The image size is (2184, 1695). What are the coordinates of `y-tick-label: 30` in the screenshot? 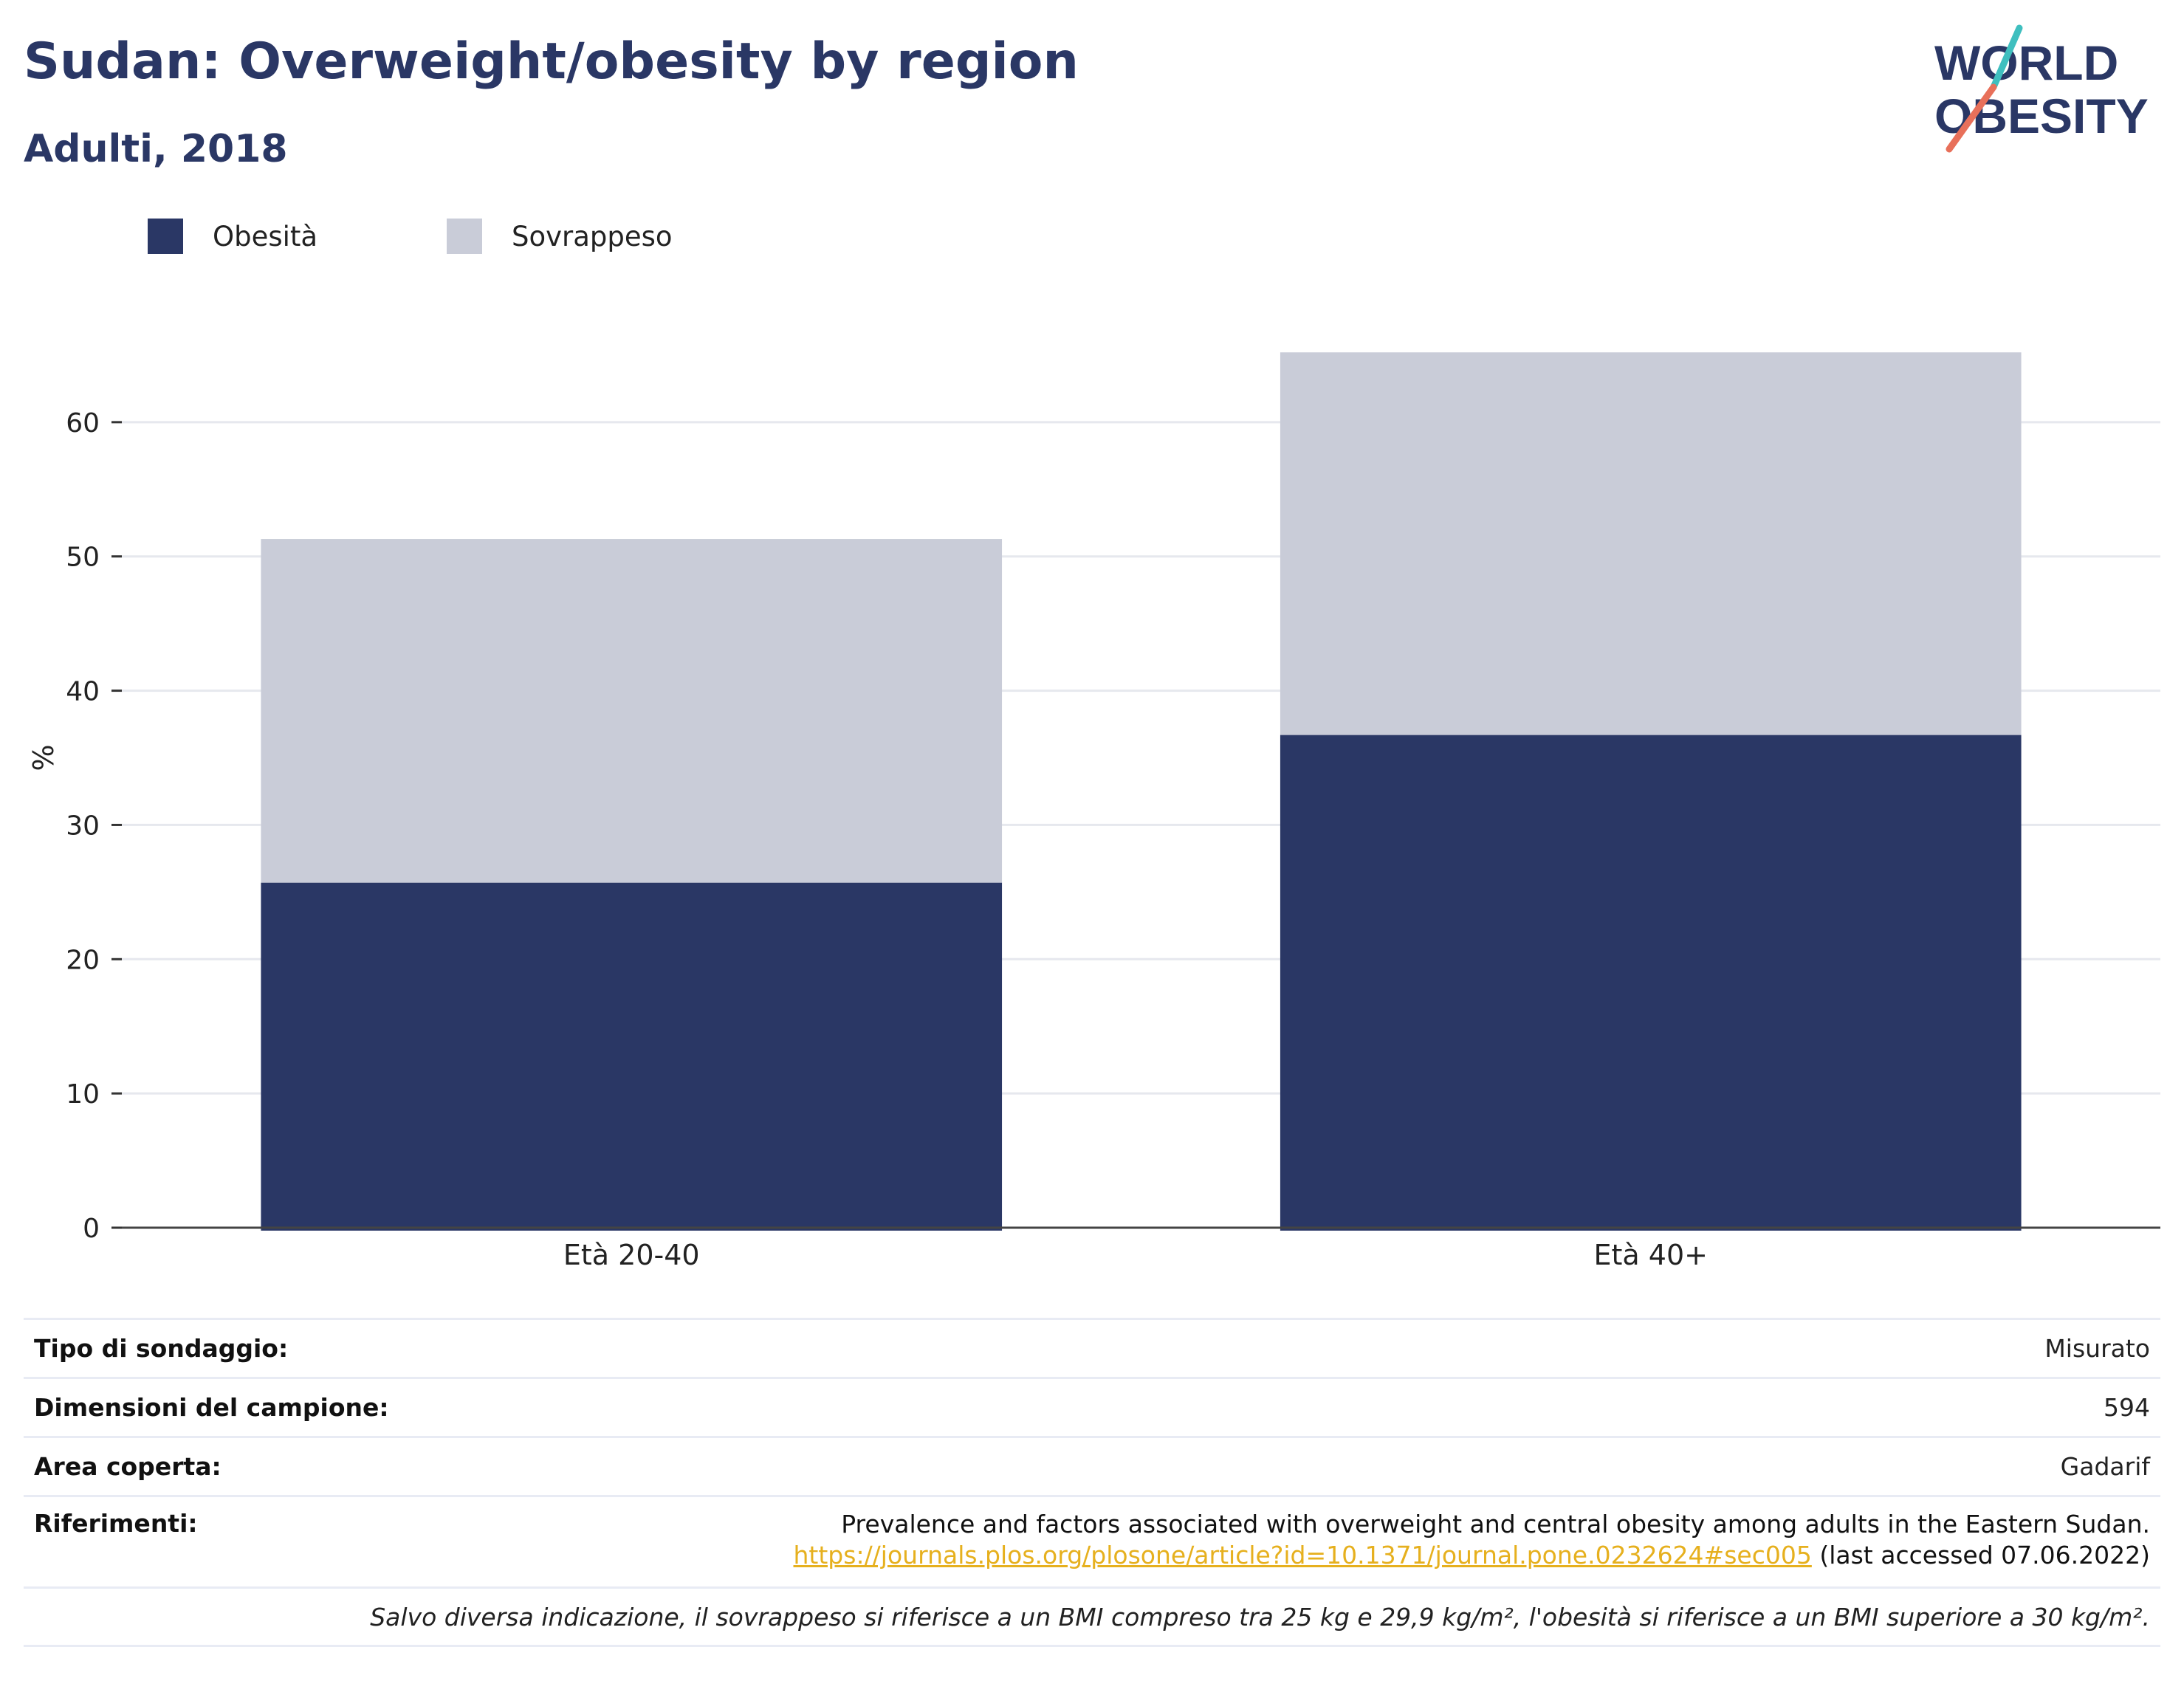 It's located at (83, 826).